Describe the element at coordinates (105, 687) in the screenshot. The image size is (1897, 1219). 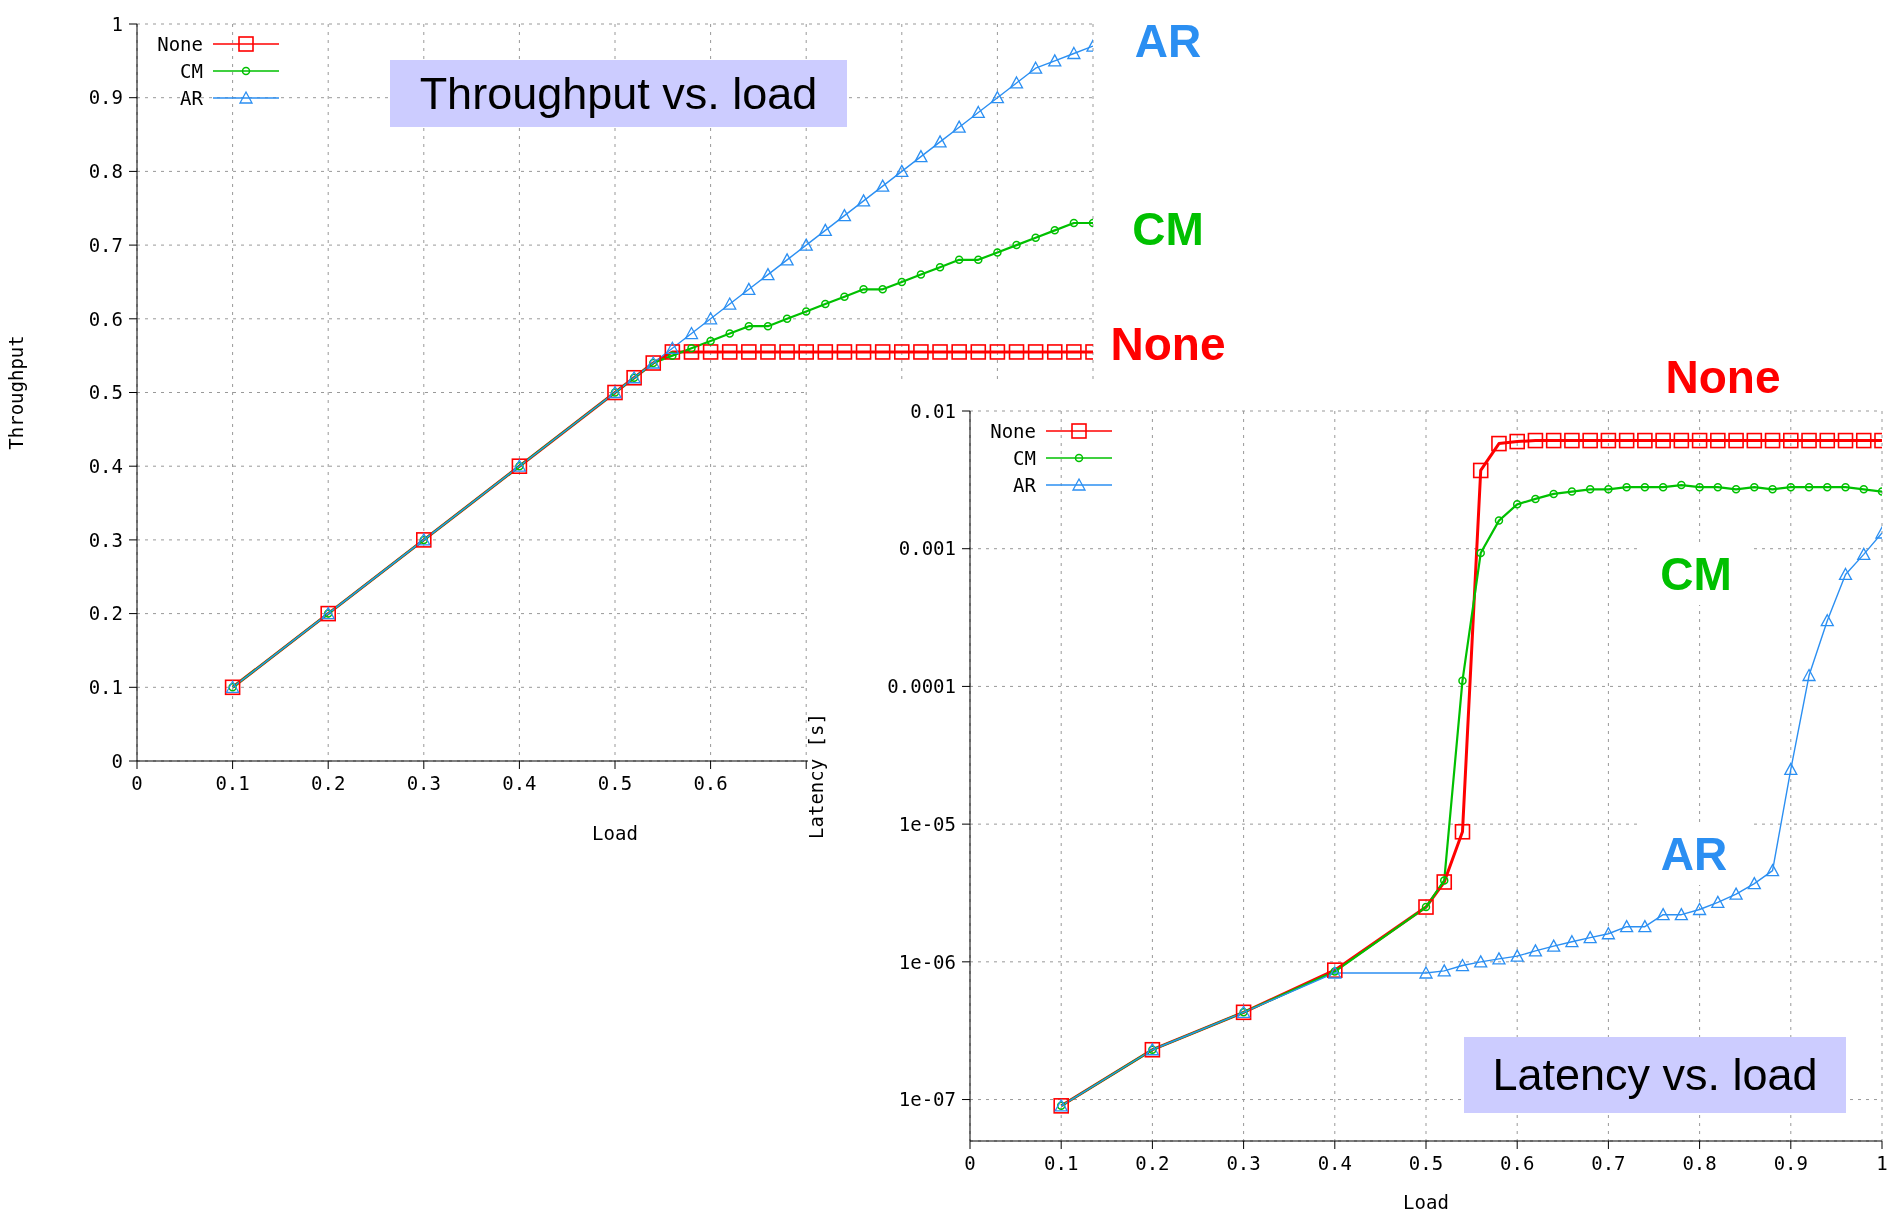
I see `y-tick-label: 0.1` at that location.